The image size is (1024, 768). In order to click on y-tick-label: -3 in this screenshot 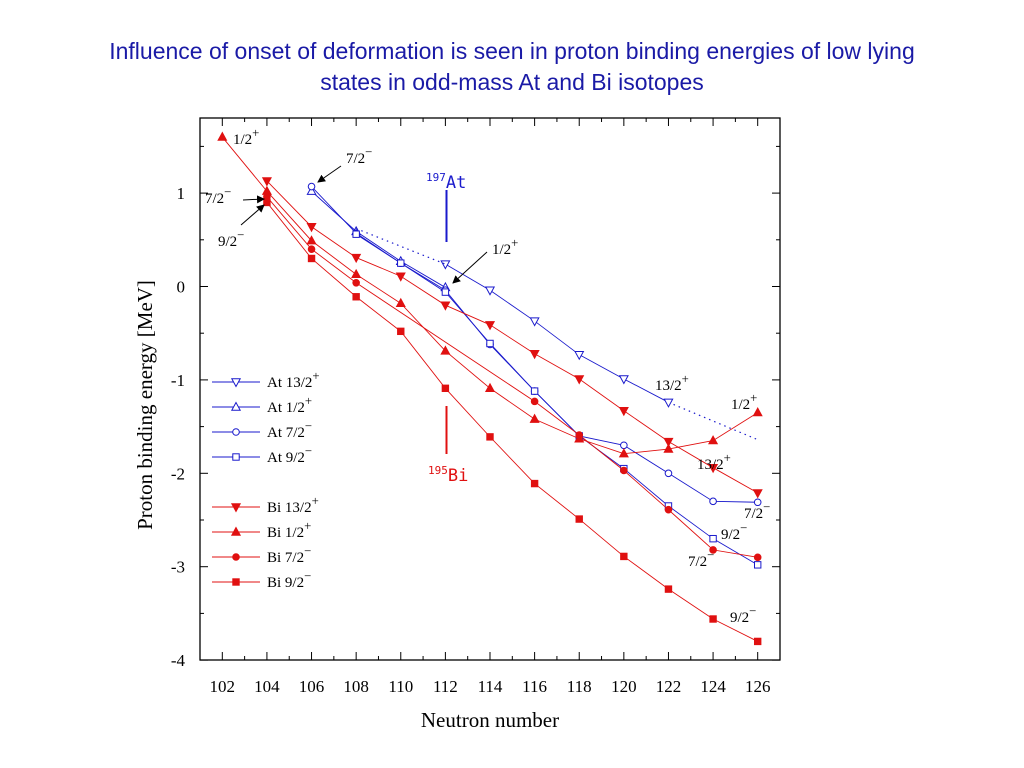, I will do `click(178, 567)`.